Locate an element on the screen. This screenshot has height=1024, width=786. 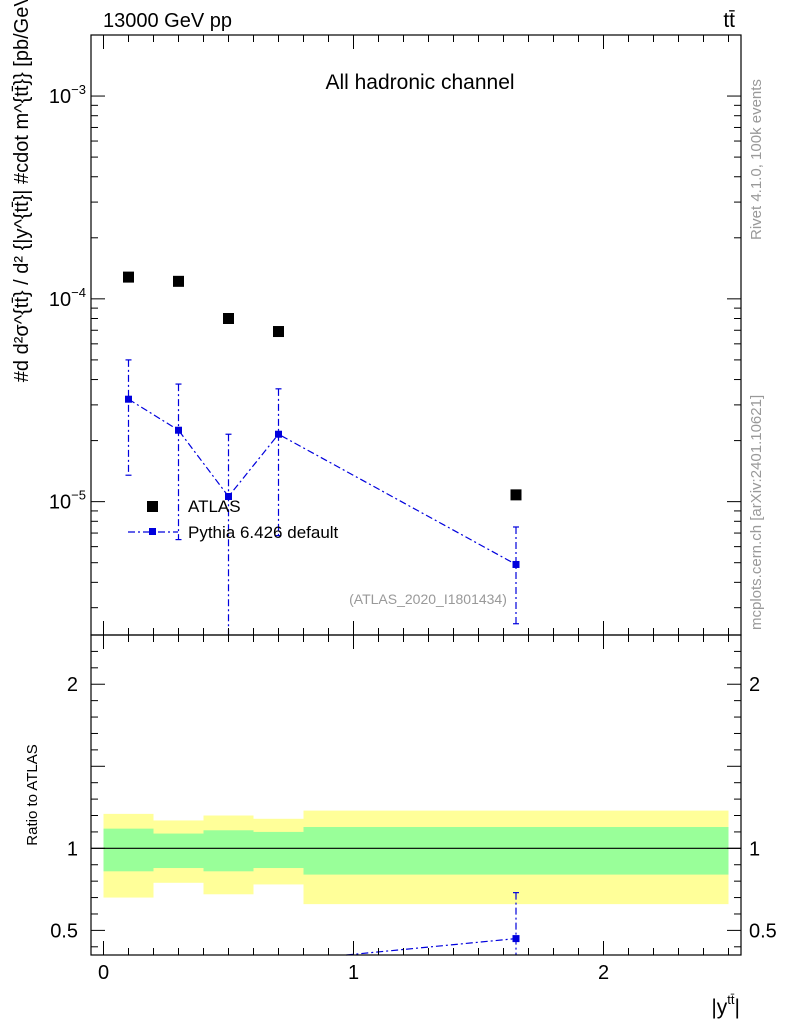
ratio-tick-label: 0.5 is located at coordinates (64, 931).